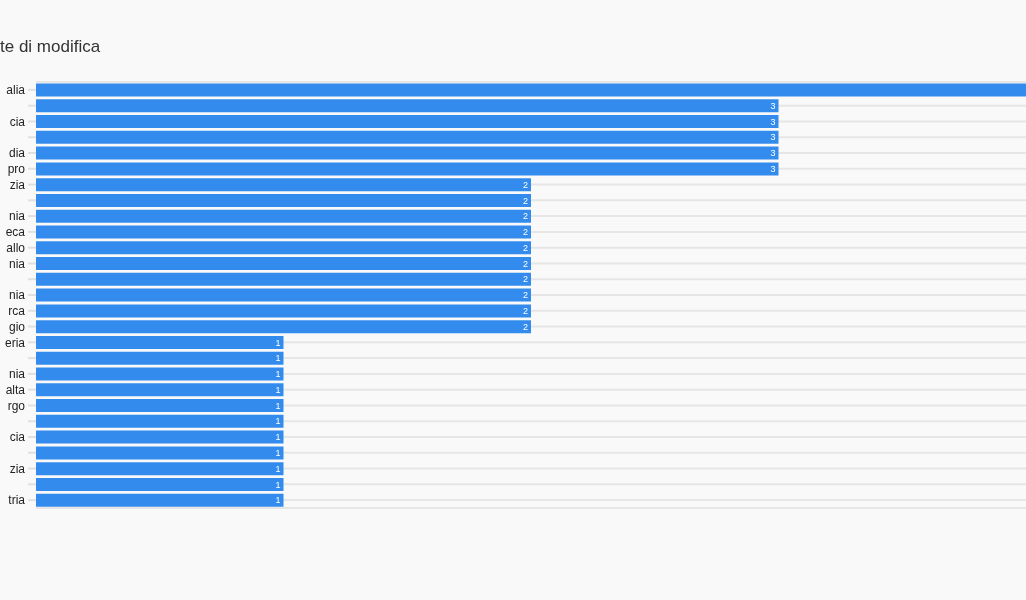 This screenshot has width=1026, height=600. I want to click on y-tick-label: allo, so click(16, 247).